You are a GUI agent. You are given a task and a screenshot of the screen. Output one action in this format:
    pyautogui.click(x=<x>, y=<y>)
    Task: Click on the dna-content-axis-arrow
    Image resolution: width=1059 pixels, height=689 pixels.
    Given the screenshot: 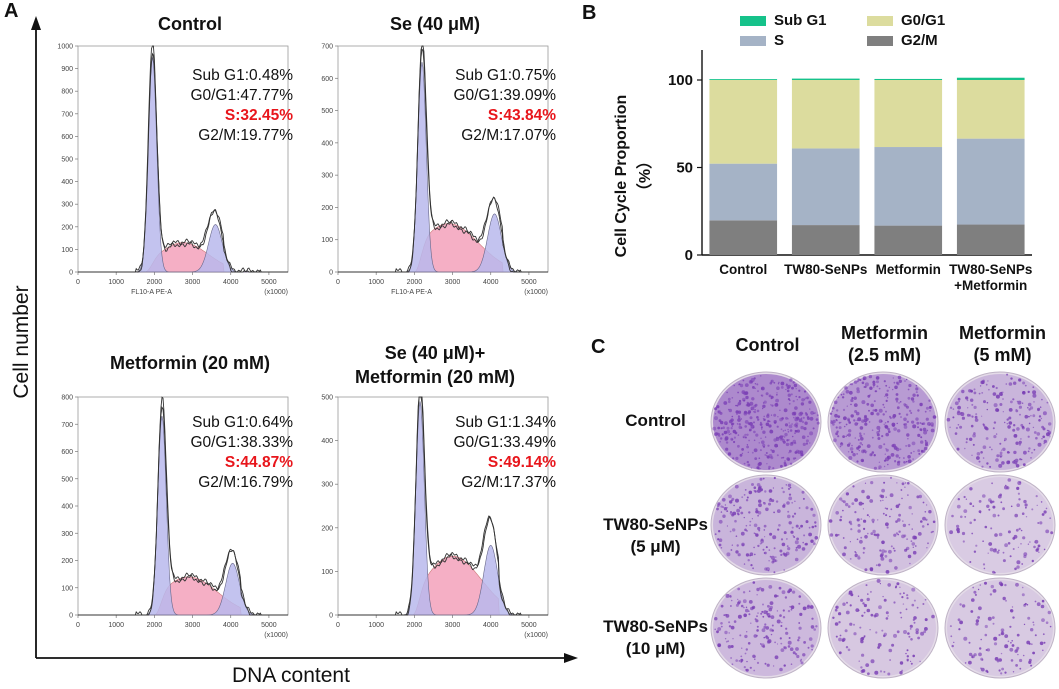 What is the action you would take?
    pyautogui.click(x=571, y=658)
    